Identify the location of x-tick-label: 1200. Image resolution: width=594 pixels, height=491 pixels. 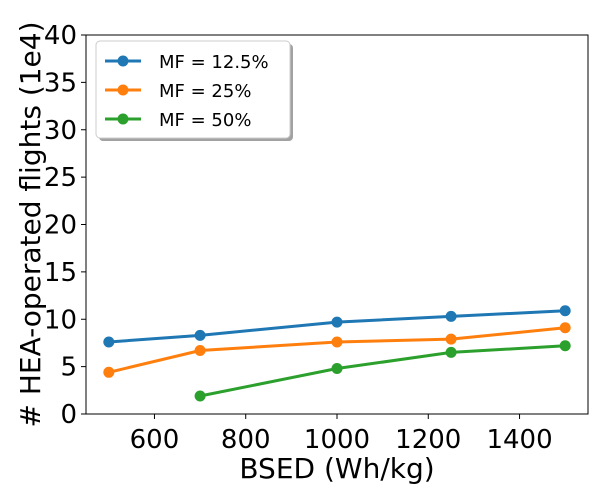
(428, 440).